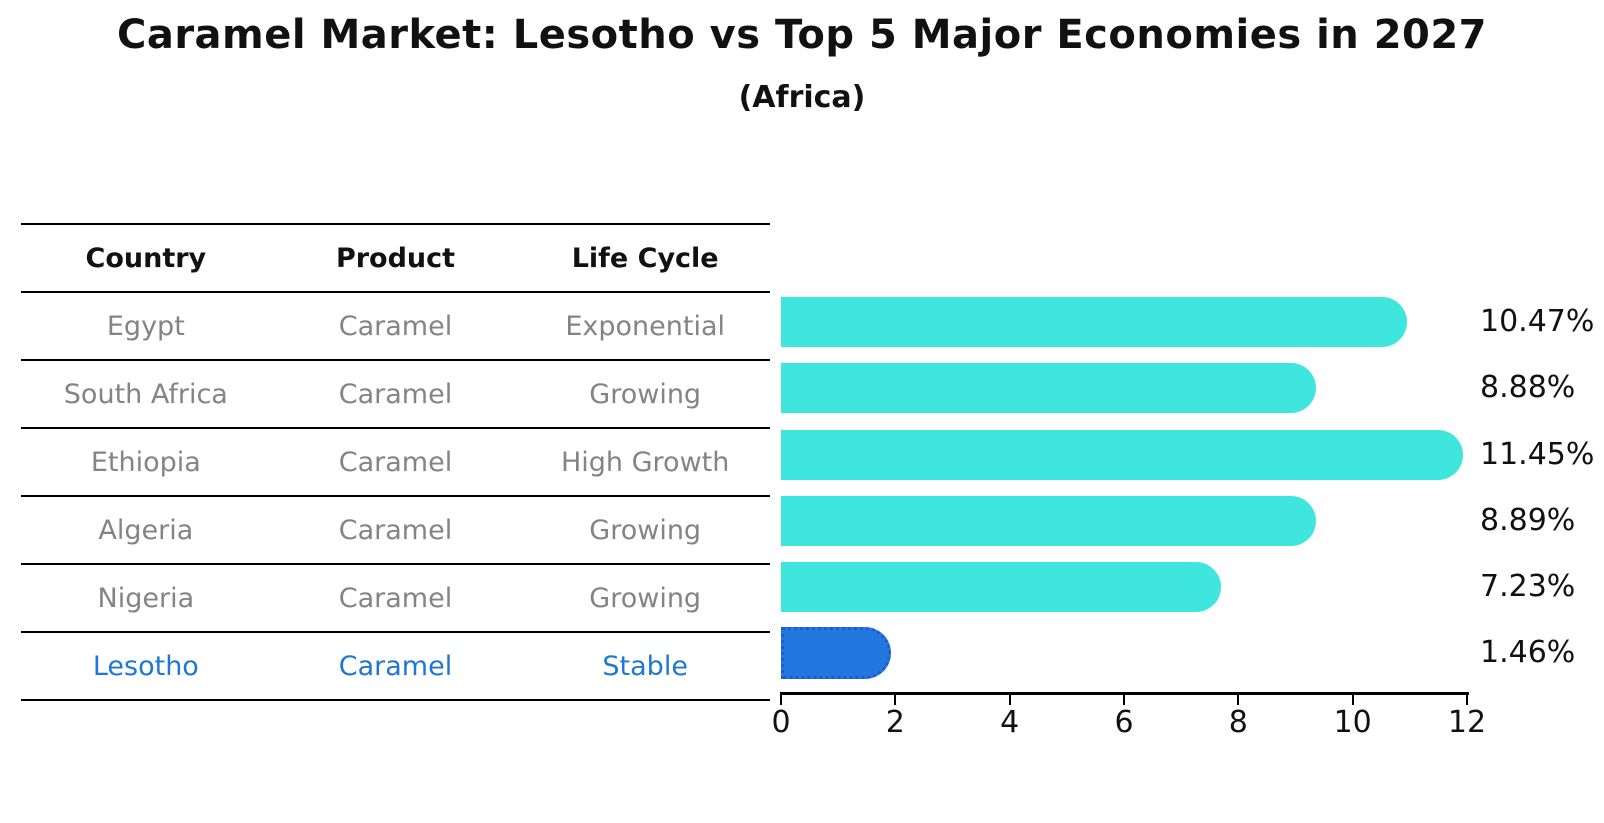 Image resolution: width=1604 pixels, height=823 pixels. Describe the element at coordinates (146, 530) in the screenshot. I see `country-cell: Algeria` at that location.